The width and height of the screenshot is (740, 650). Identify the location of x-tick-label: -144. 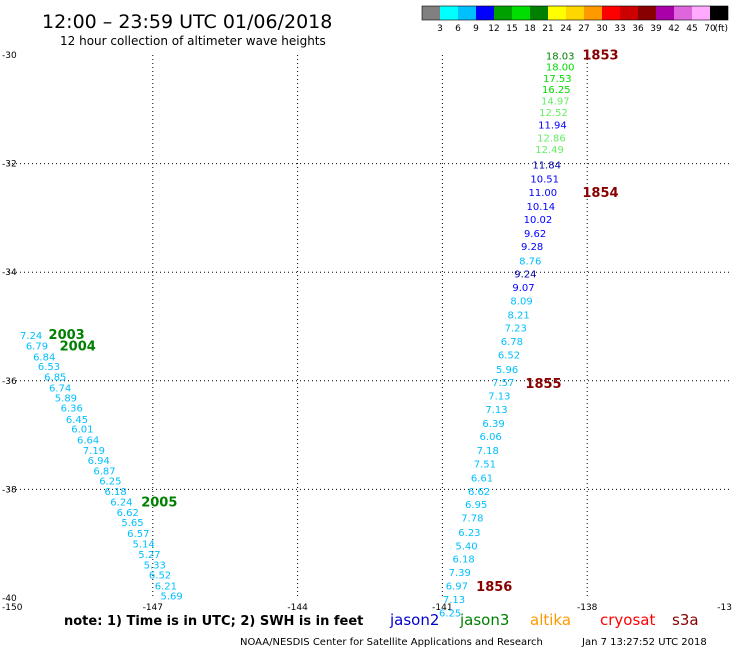
(297, 608).